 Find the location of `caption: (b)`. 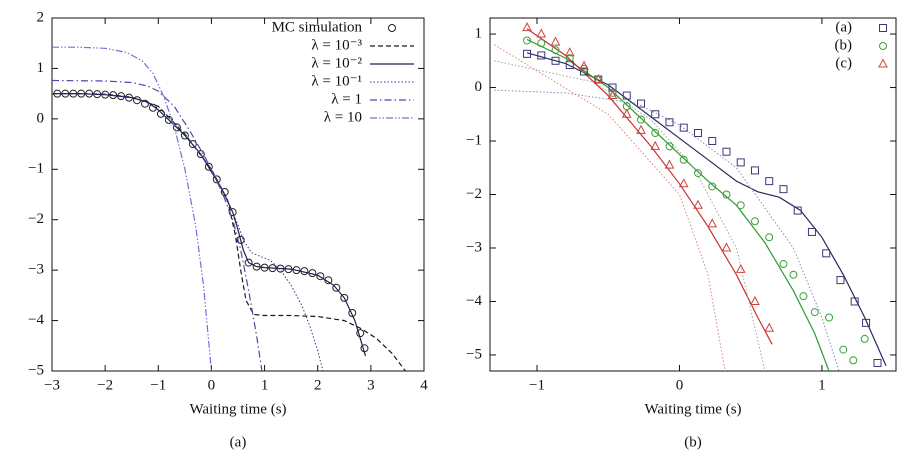

caption: (b) is located at coordinates (693, 442).